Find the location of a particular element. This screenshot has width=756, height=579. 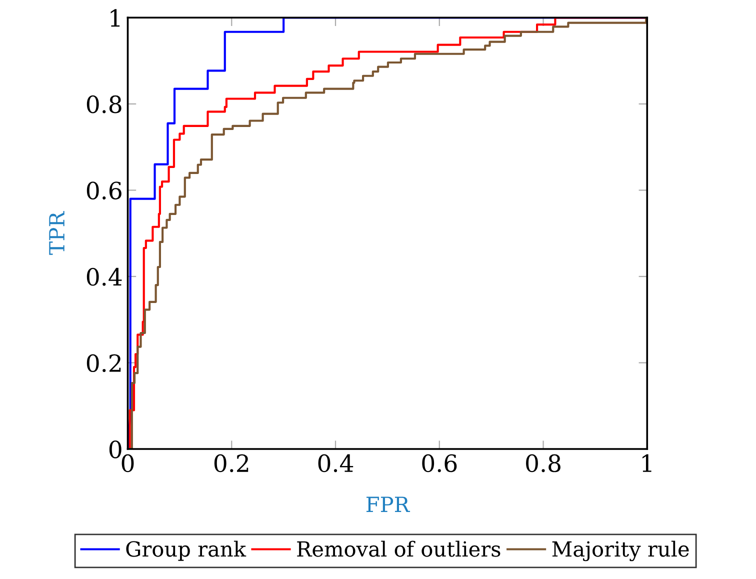

y-tick-label: 0.8 is located at coordinates (104, 104).